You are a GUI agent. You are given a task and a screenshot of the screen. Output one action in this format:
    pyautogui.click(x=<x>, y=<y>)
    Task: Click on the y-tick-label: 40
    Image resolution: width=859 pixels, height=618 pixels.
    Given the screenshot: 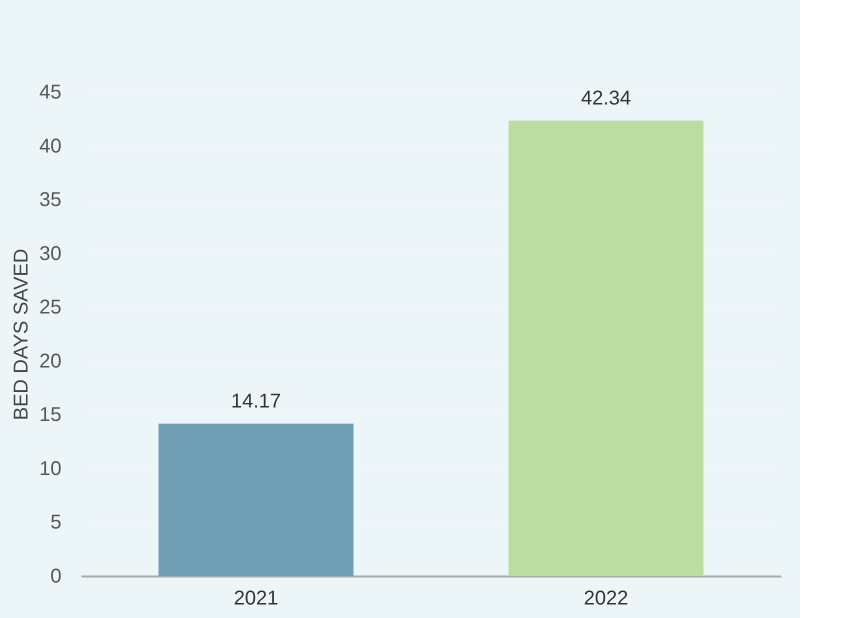 What is the action you would take?
    pyautogui.click(x=50, y=146)
    